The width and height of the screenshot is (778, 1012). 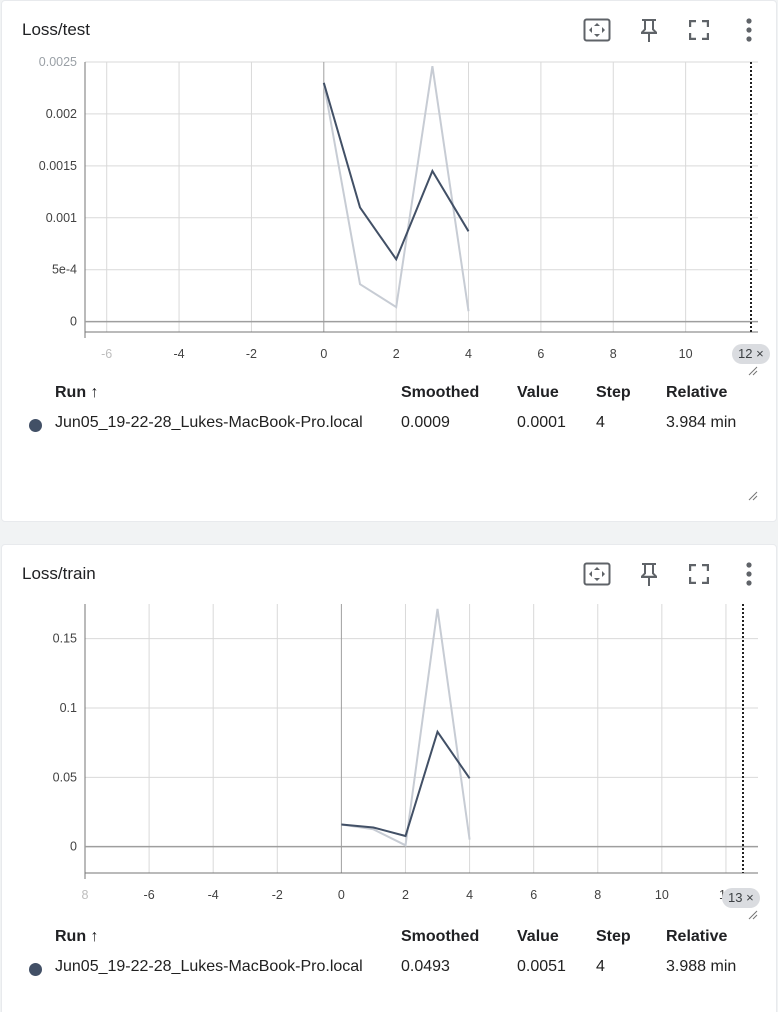 What do you see at coordinates (751, 354) in the screenshot?
I see `x-max-badge: 12 ×` at bounding box center [751, 354].